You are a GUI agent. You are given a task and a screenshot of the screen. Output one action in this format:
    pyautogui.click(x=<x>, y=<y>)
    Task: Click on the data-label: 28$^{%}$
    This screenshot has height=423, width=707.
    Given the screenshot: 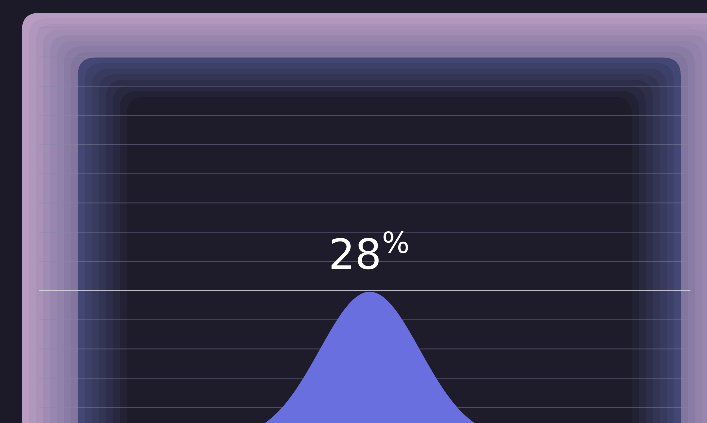 What is the action you would take?
    pyautogui.click(x=370, y=250)
    